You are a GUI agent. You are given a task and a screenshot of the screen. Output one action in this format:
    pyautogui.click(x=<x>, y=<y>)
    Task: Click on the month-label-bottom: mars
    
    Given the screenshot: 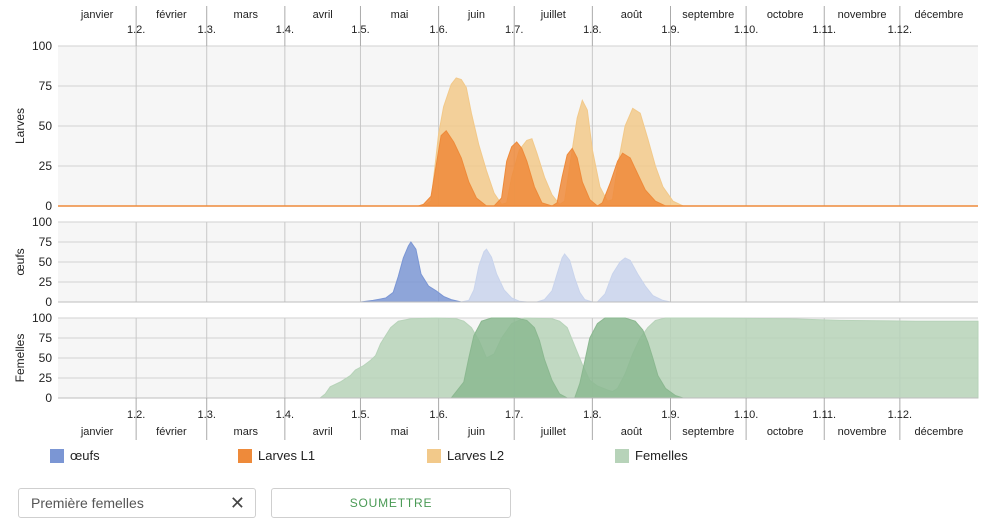 What is the action you would take?
    pyautogui.click(x=246, y=432)
    